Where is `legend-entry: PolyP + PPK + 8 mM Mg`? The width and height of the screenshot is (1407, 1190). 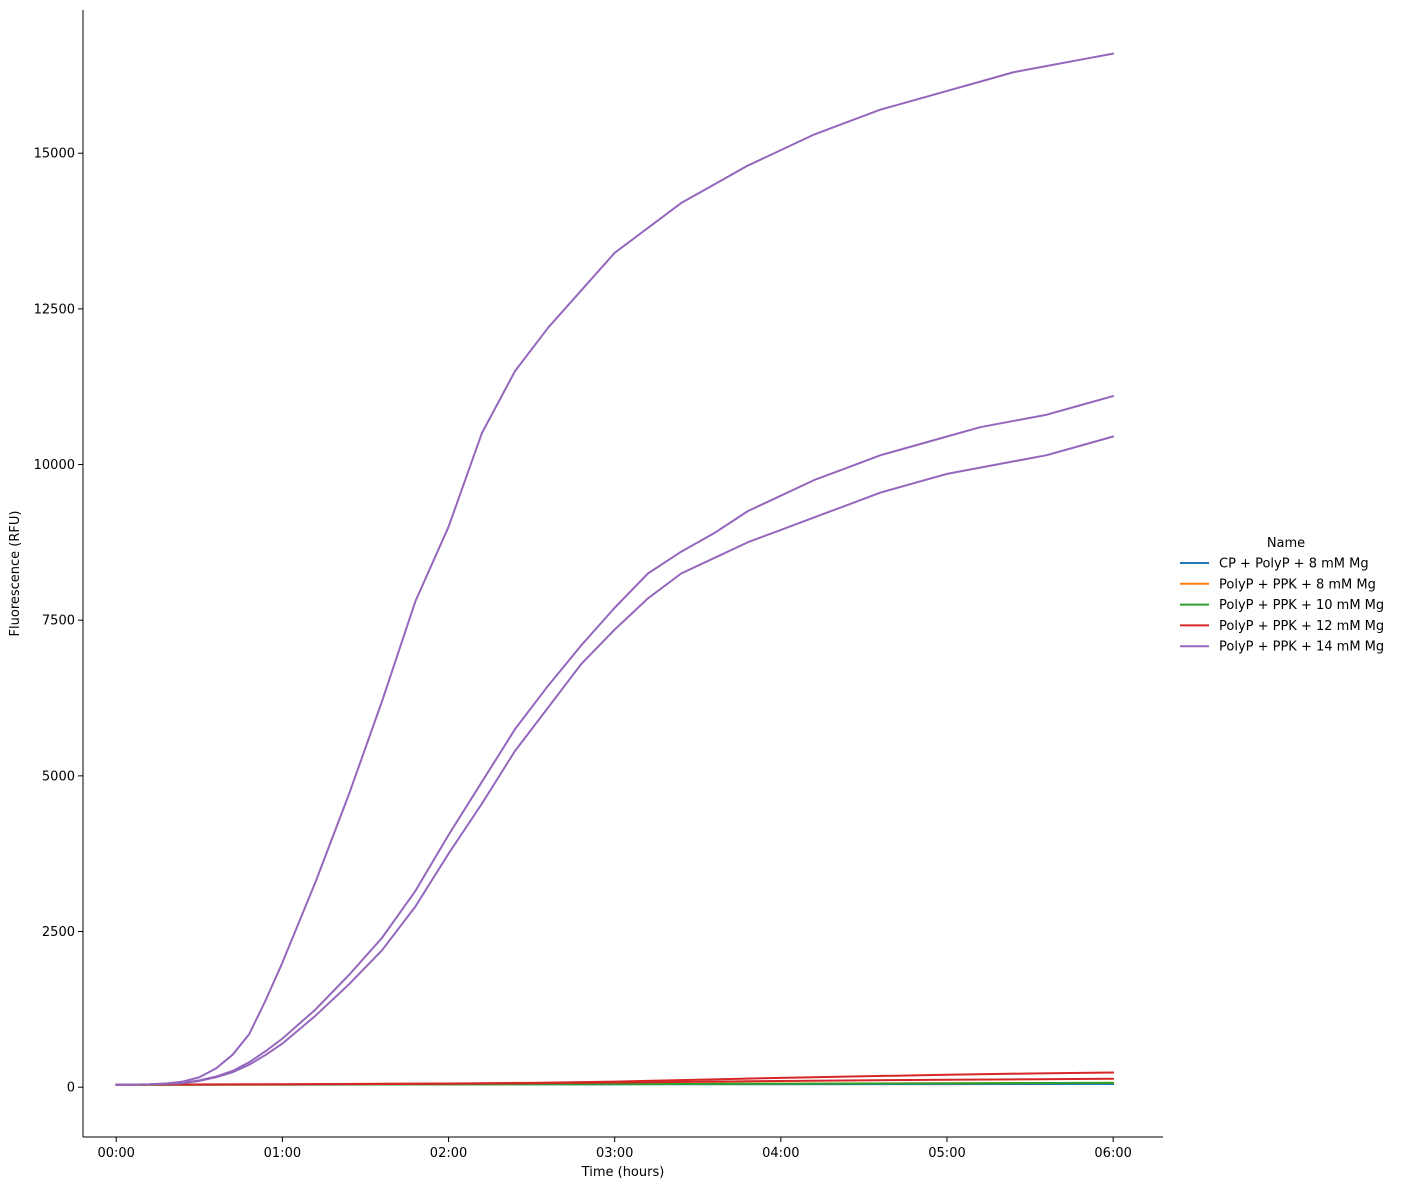
legend-entry: PolyP + PPK + 8 mM Mg is located at coordinates (1278, 584).